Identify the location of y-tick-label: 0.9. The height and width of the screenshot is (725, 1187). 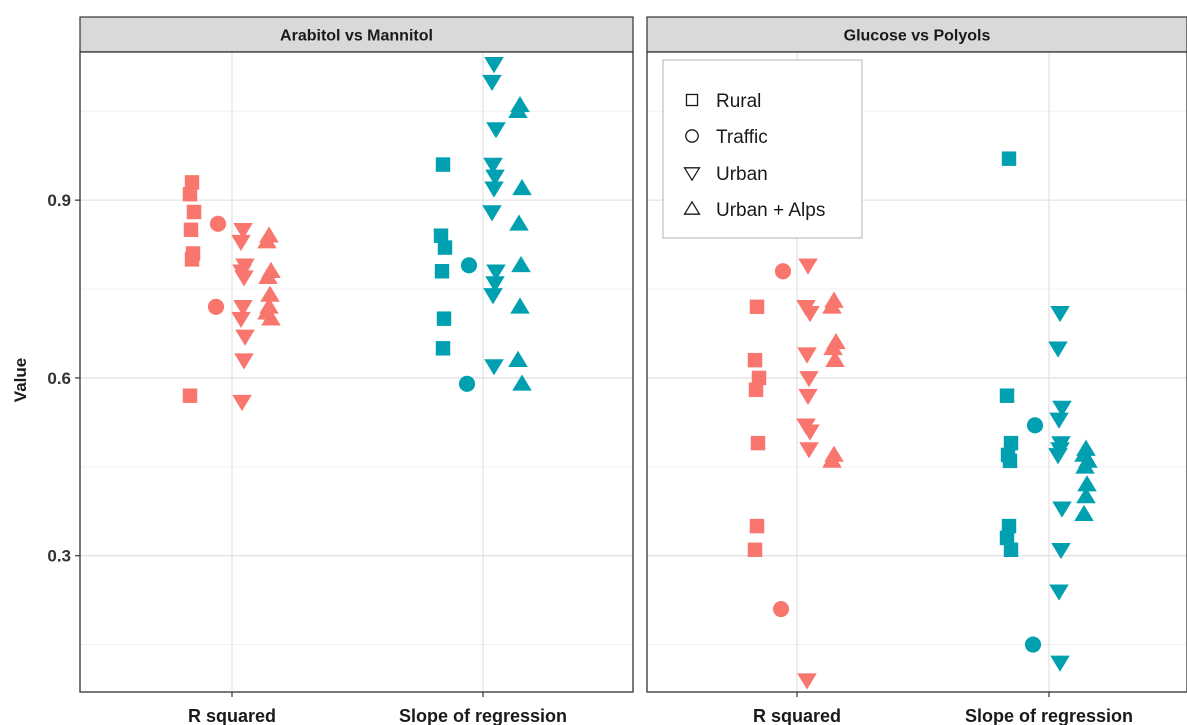
(59, 200).